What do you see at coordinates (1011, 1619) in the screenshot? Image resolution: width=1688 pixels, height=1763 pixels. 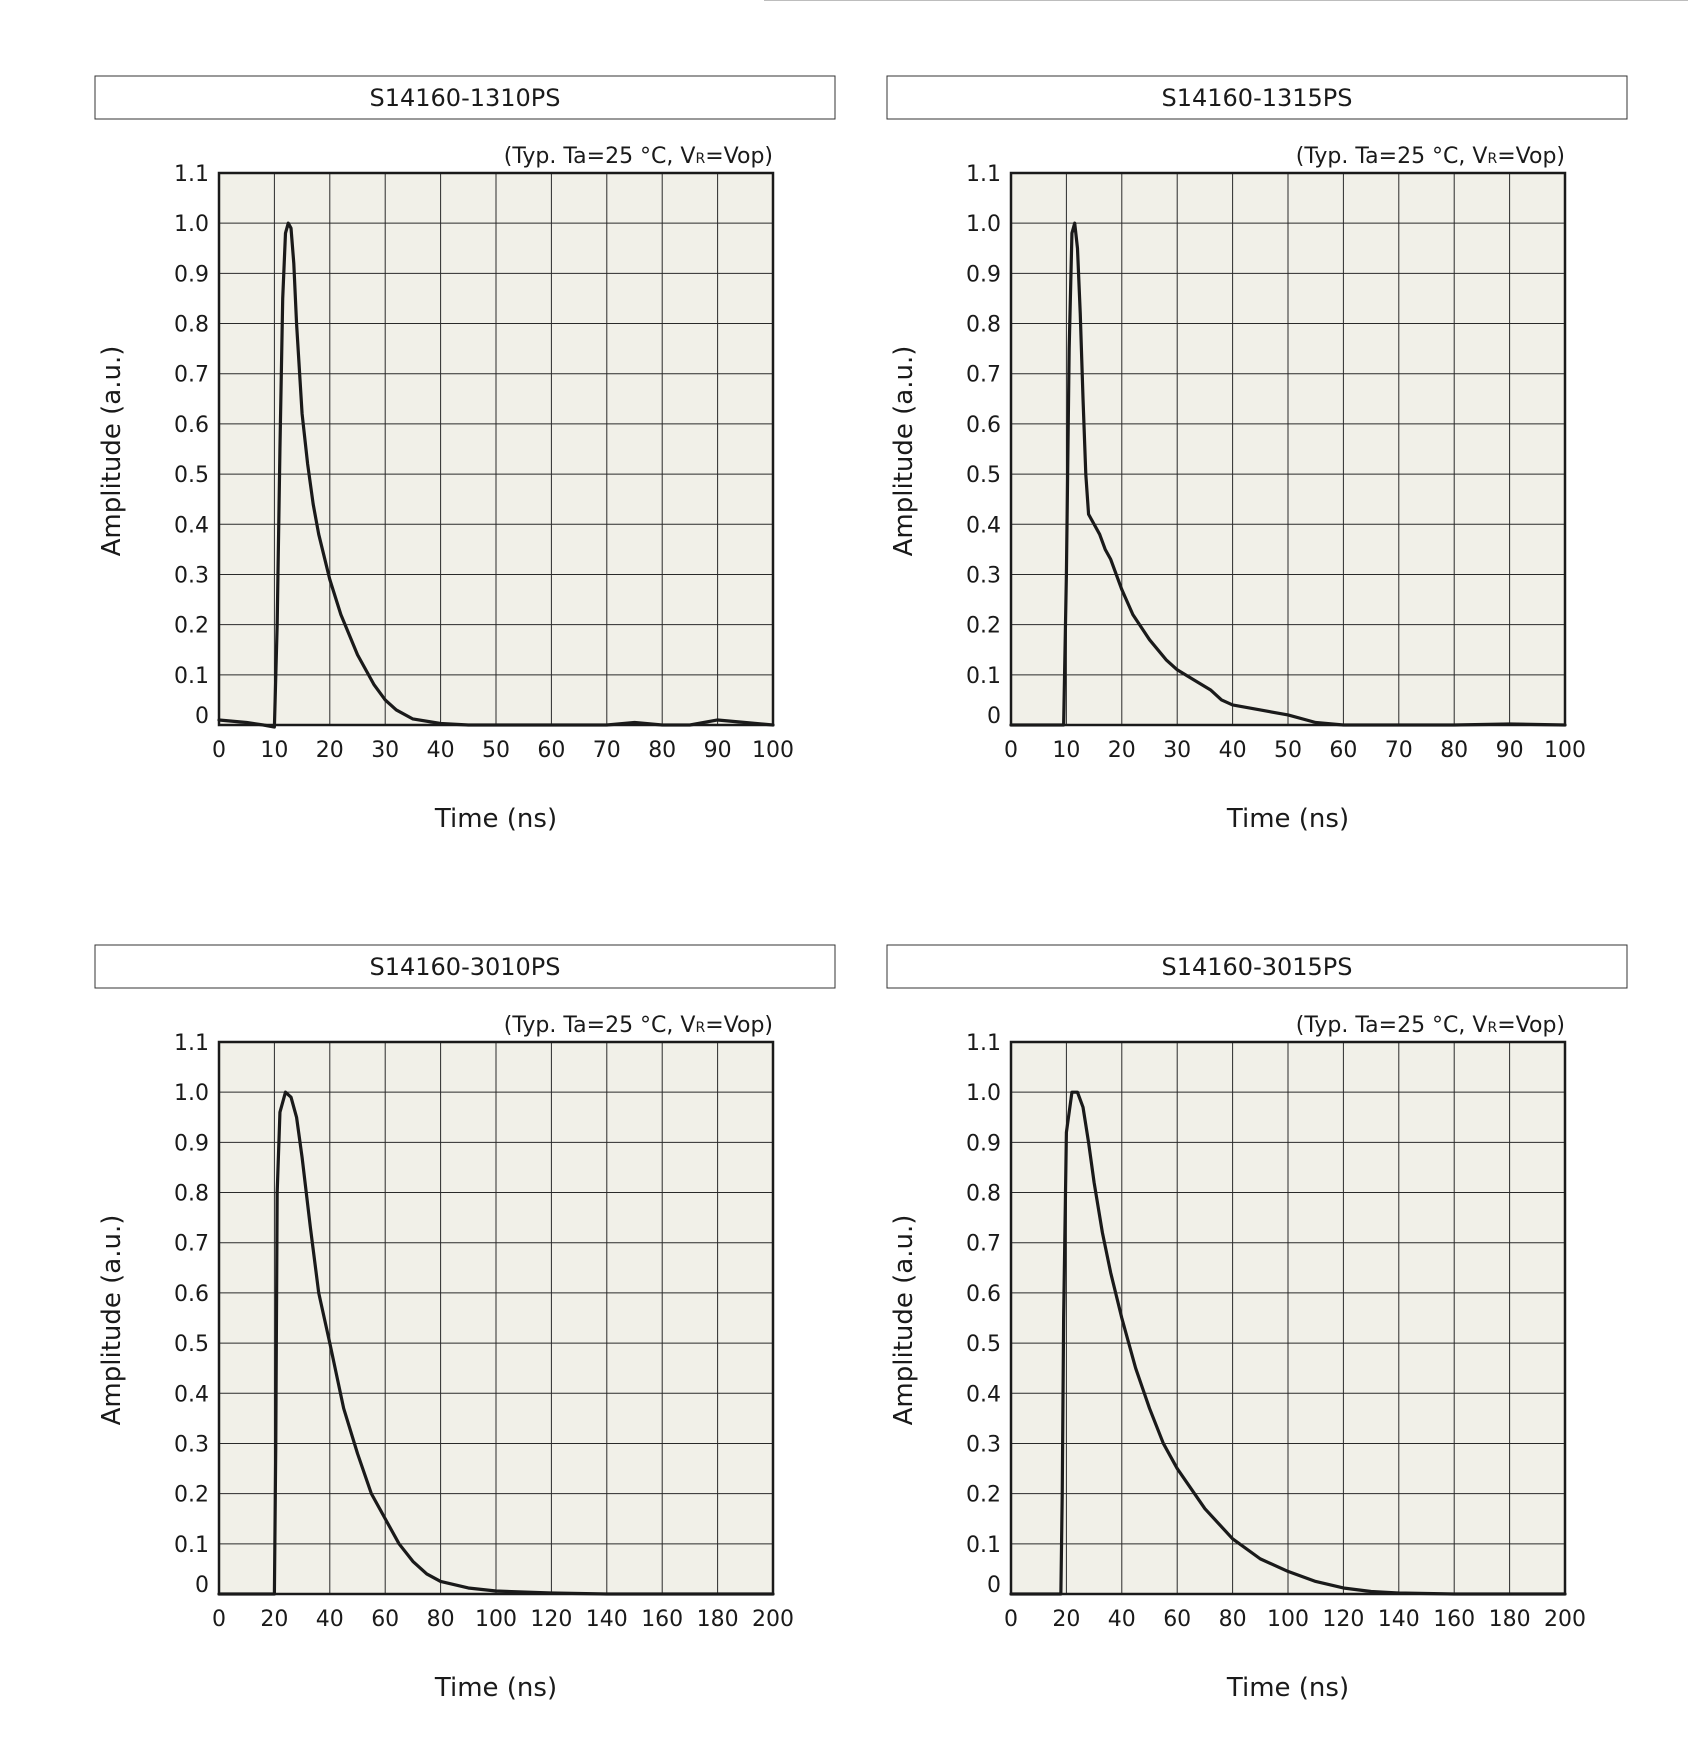 I see `x-tick-label: 0` at bounding box center [1011, 1619].